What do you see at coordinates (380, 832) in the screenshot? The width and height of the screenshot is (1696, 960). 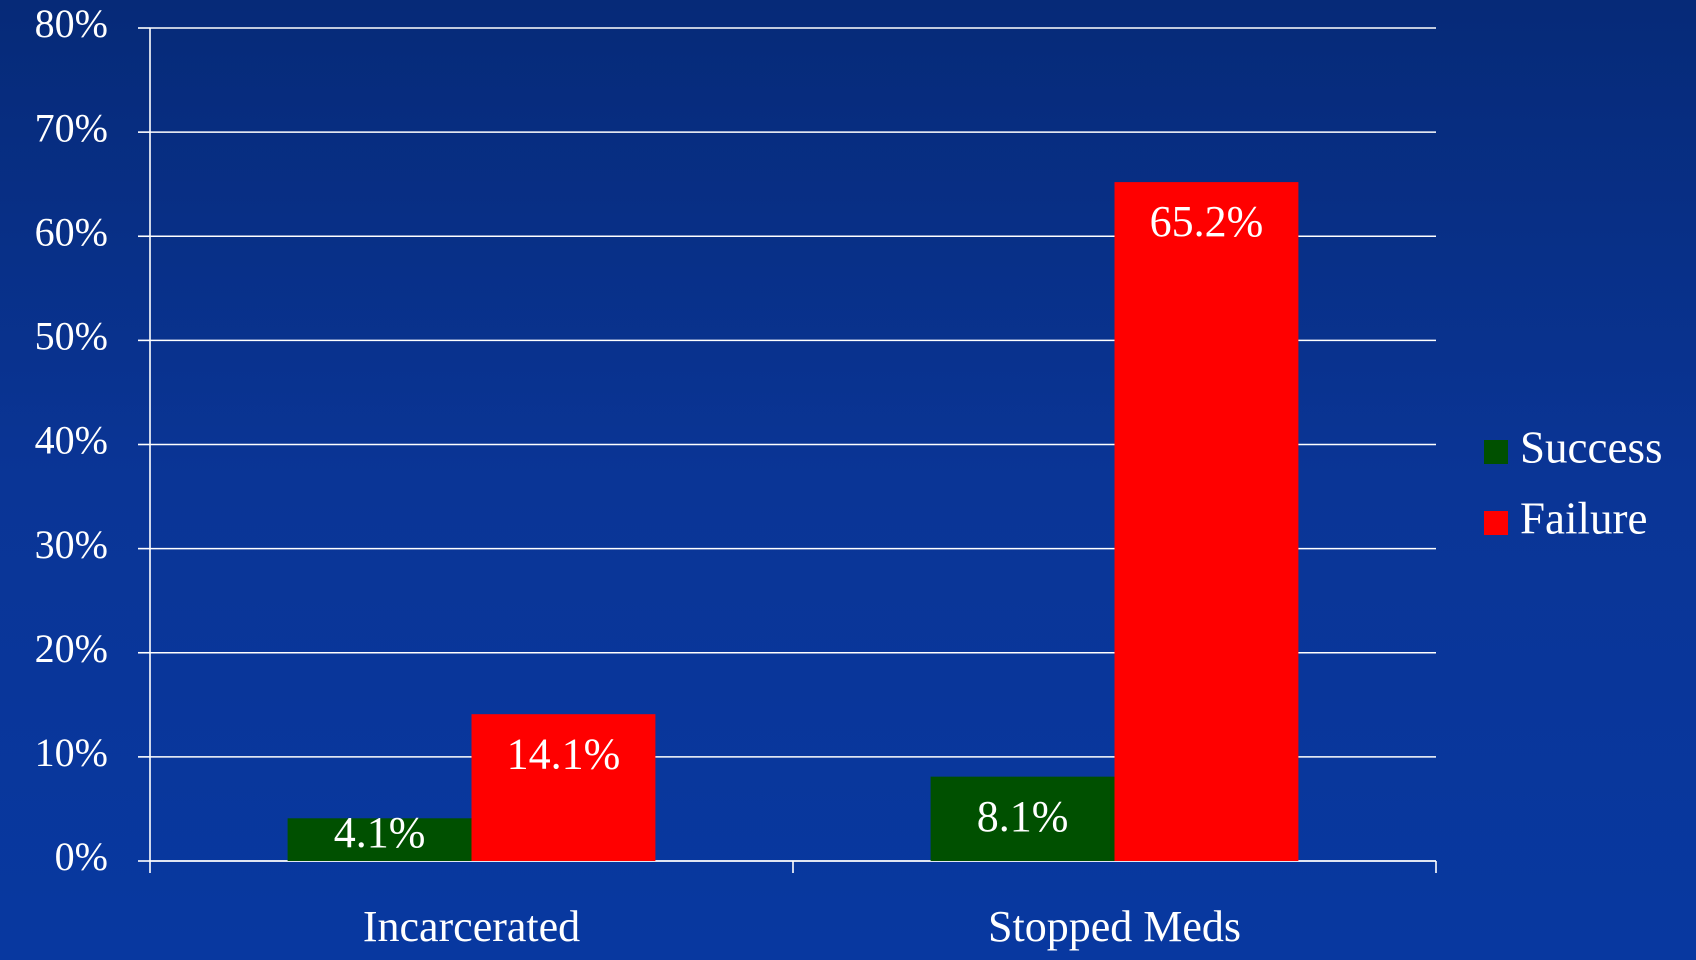 I see `data-label: 4.1%` at bounding box center [380, 832].